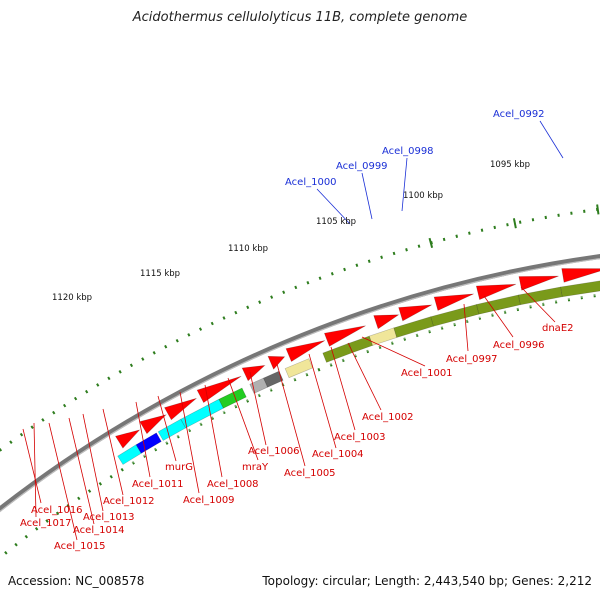  What do you see at coordinates (233, 484) in the screenshot?
I see `gene-label: Acel_1008` at bounding box center [233, 484].